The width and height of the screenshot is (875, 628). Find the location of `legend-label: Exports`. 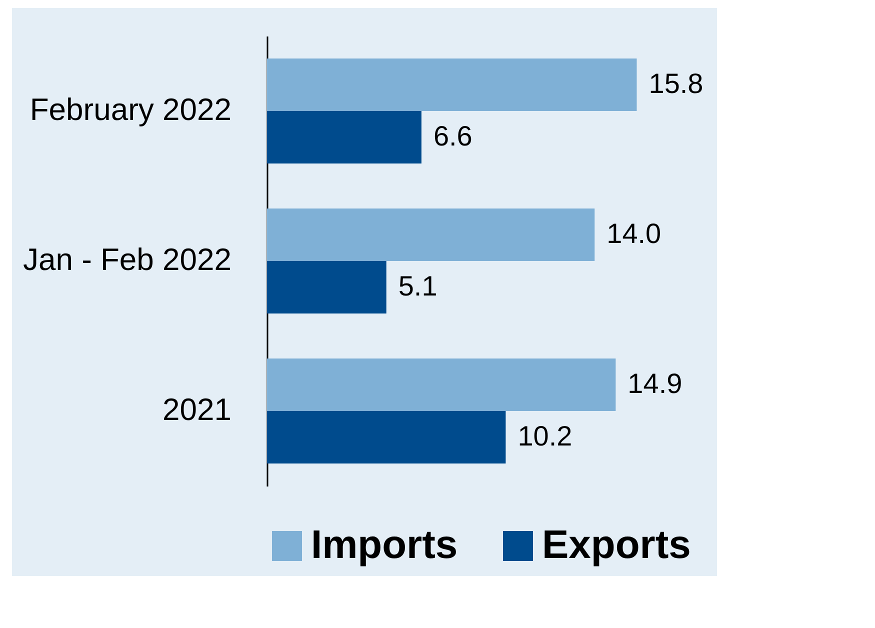

legend-label: Exports is located at coordinates (616, 545).